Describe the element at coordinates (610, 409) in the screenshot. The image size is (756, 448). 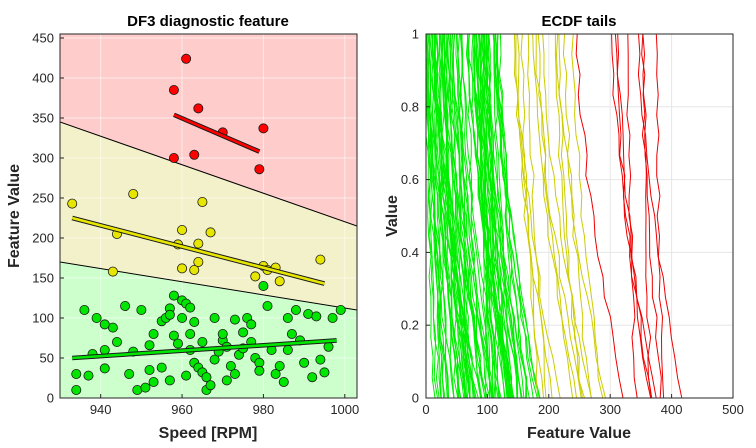
I see `tick-label-x: 300` at that location.